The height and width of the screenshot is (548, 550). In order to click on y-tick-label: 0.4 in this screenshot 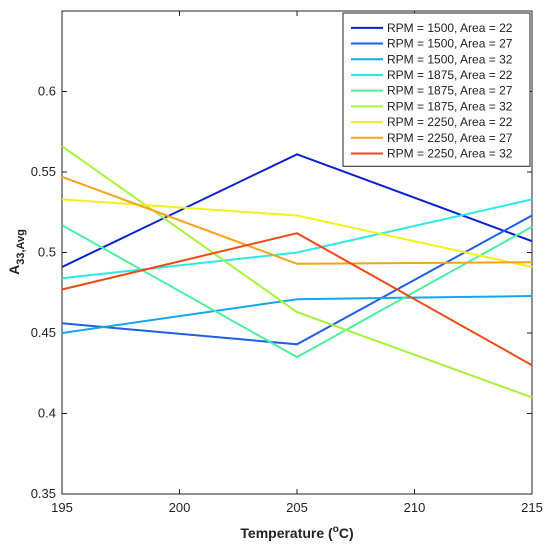, I will do `click(47, 413)`.